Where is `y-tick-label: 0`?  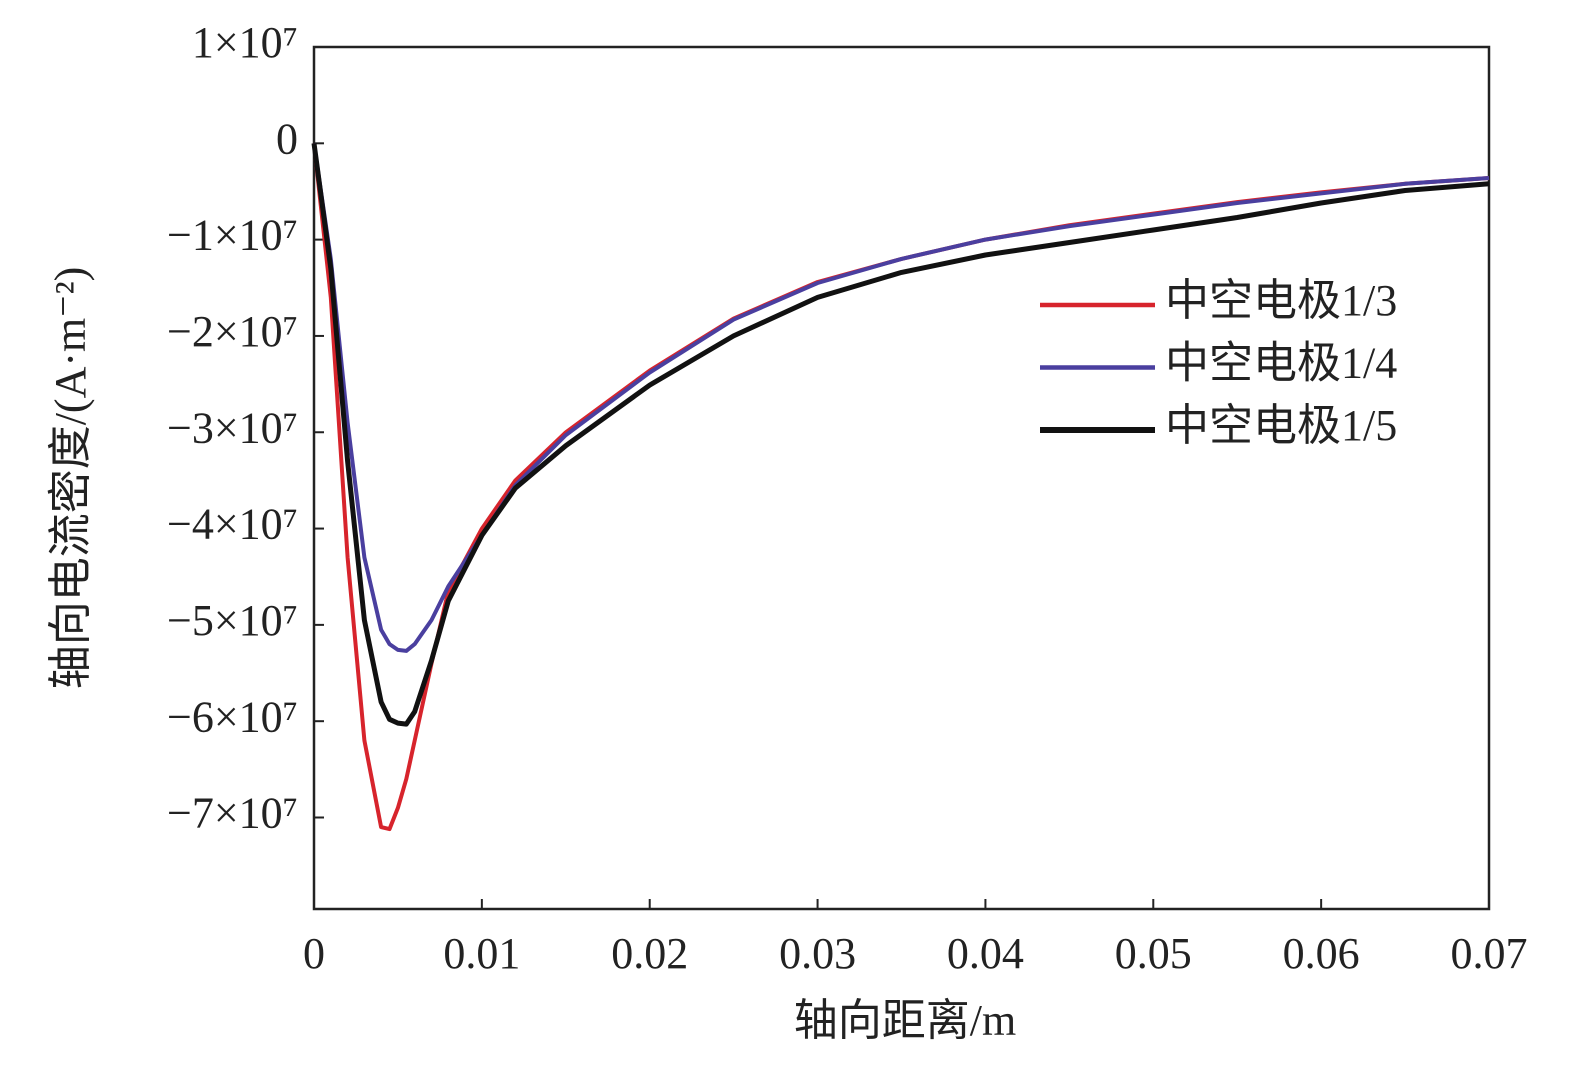 y-tick-label: 0 is located at coordinates (287, 138).